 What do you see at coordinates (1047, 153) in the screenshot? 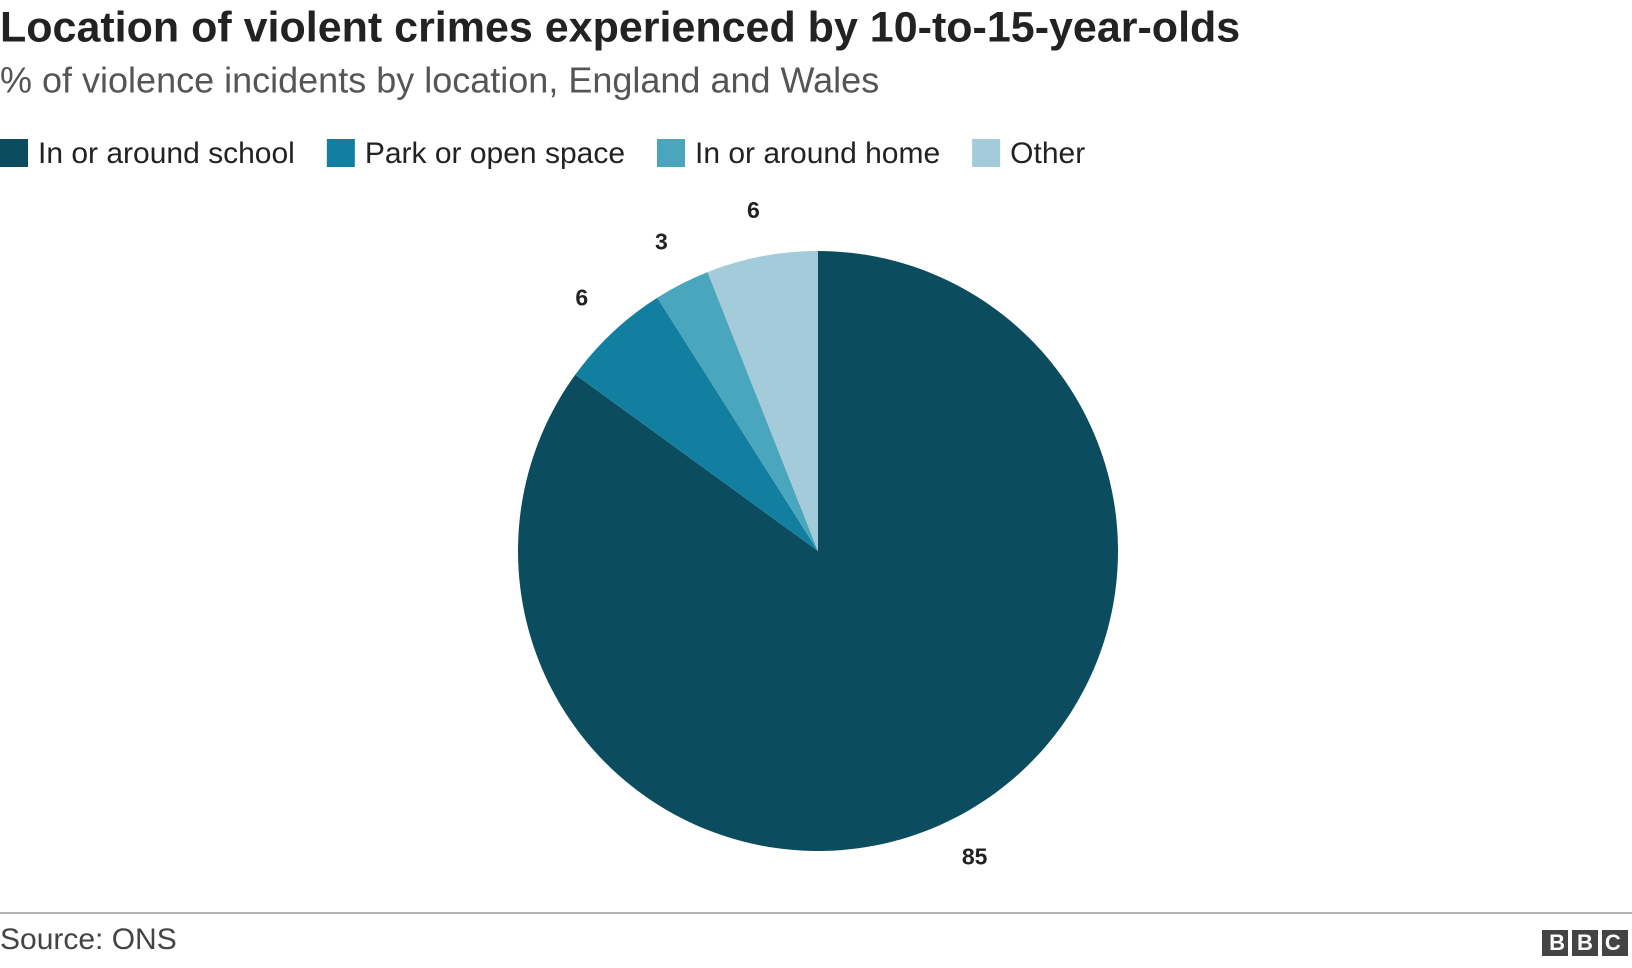
I see `legend-label: Other` at bounding box center [1047, 153].